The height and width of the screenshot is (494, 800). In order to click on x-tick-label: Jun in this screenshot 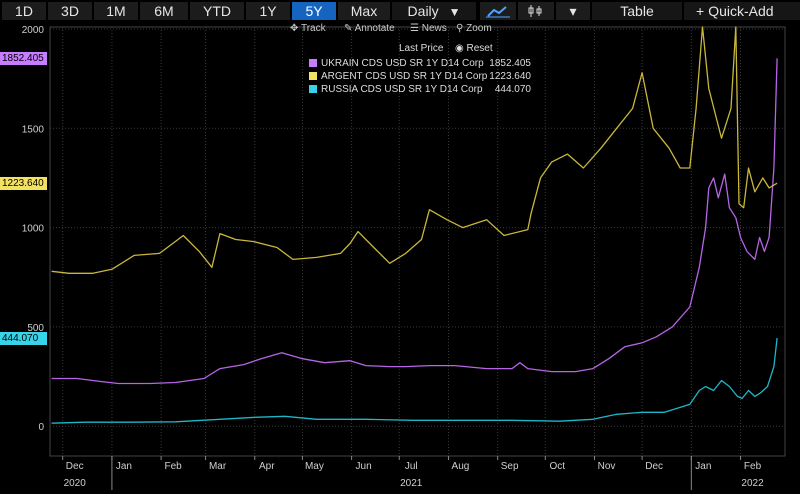, I will do `click(364, 466)`.